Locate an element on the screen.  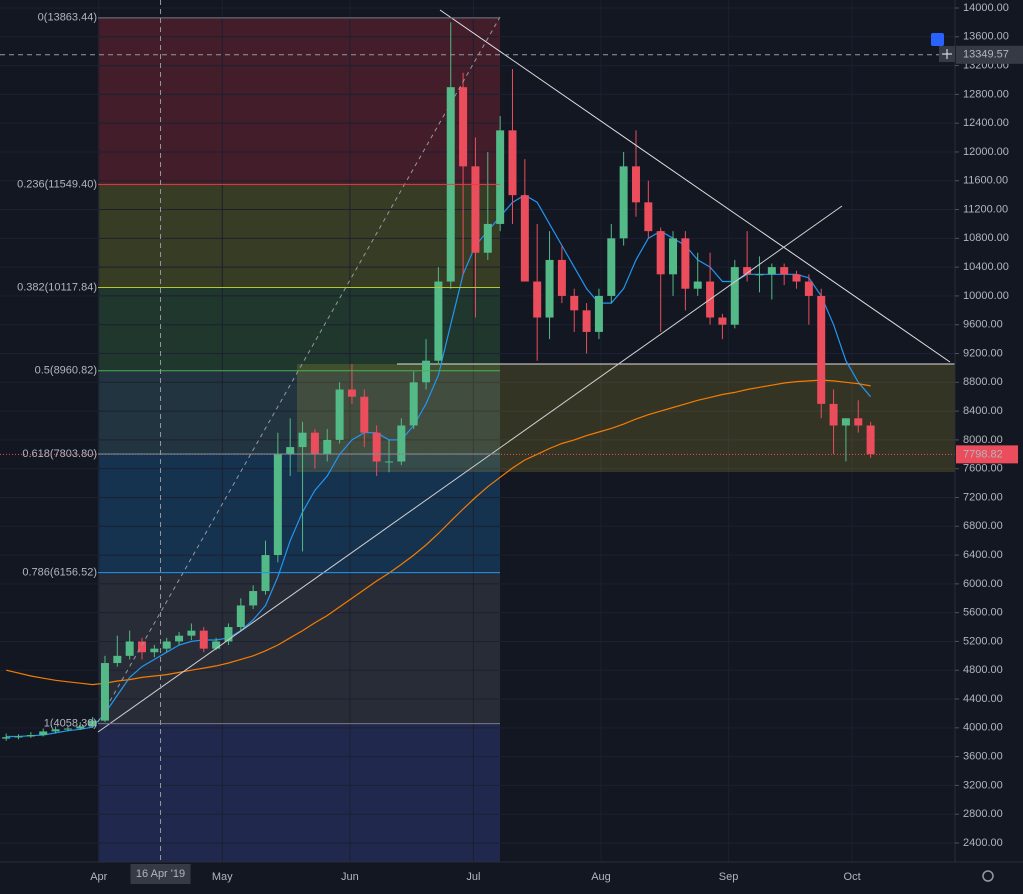
y-tick-label: 8400.00 is located at coordinates (983, 411).